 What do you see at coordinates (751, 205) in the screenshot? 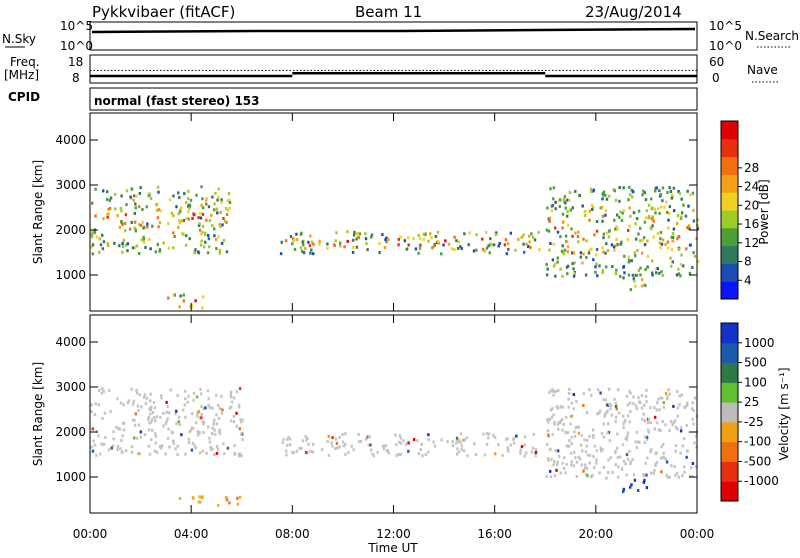
I see `colorbar-tick-label: 20` at bounding box center [751, 205].